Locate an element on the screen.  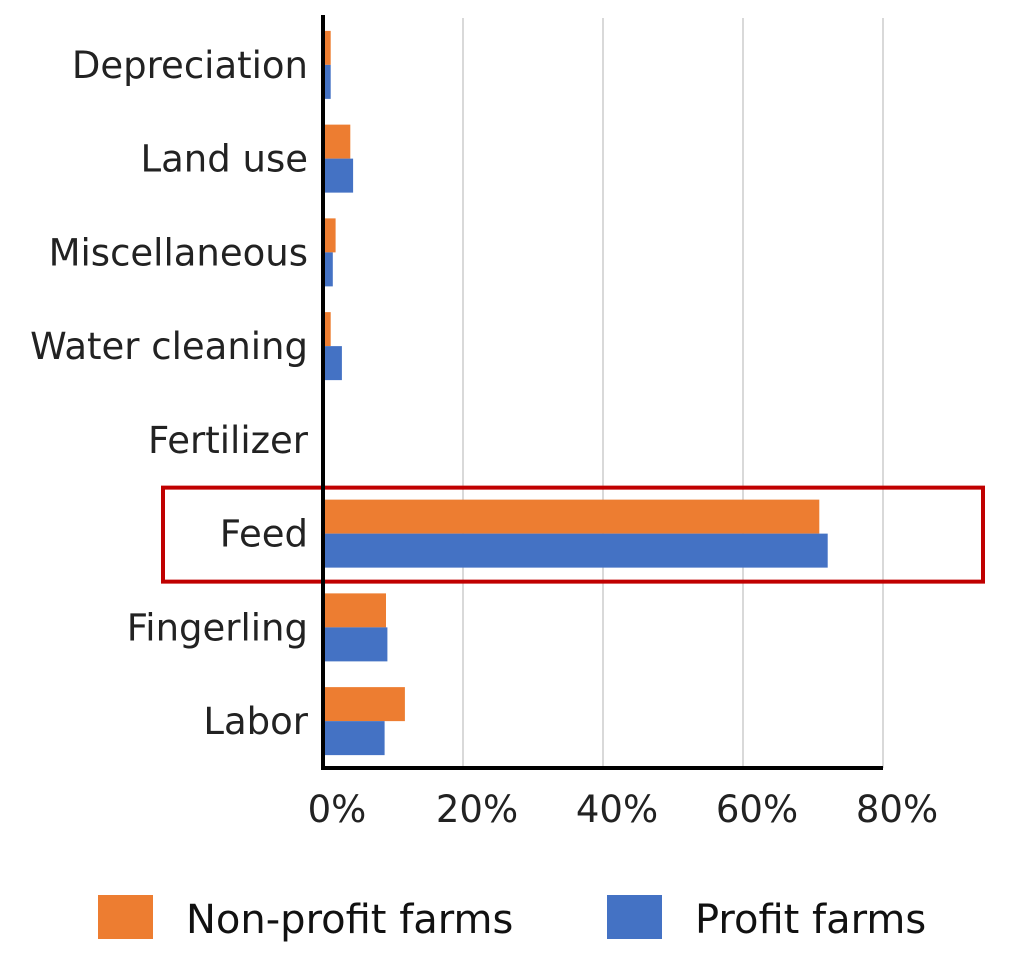
category-label: Fingerling is located at coordinates (217, 627).